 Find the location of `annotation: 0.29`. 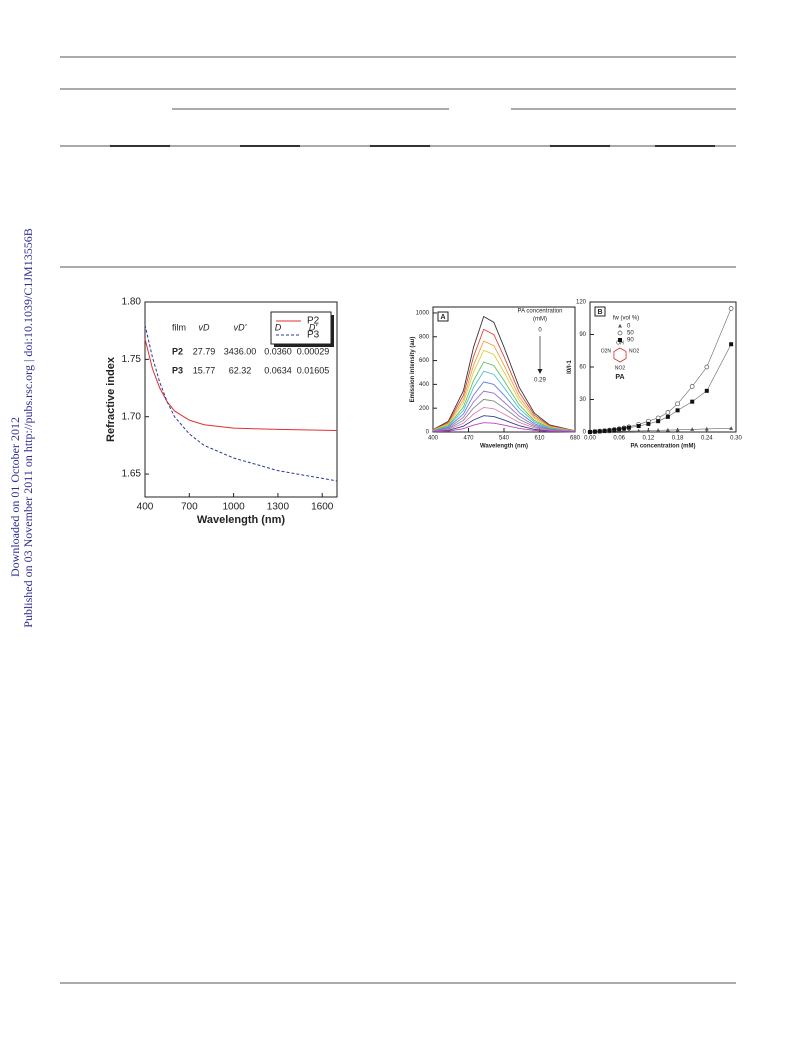

annotation: 0.29 is located at coordinates (540, 381).